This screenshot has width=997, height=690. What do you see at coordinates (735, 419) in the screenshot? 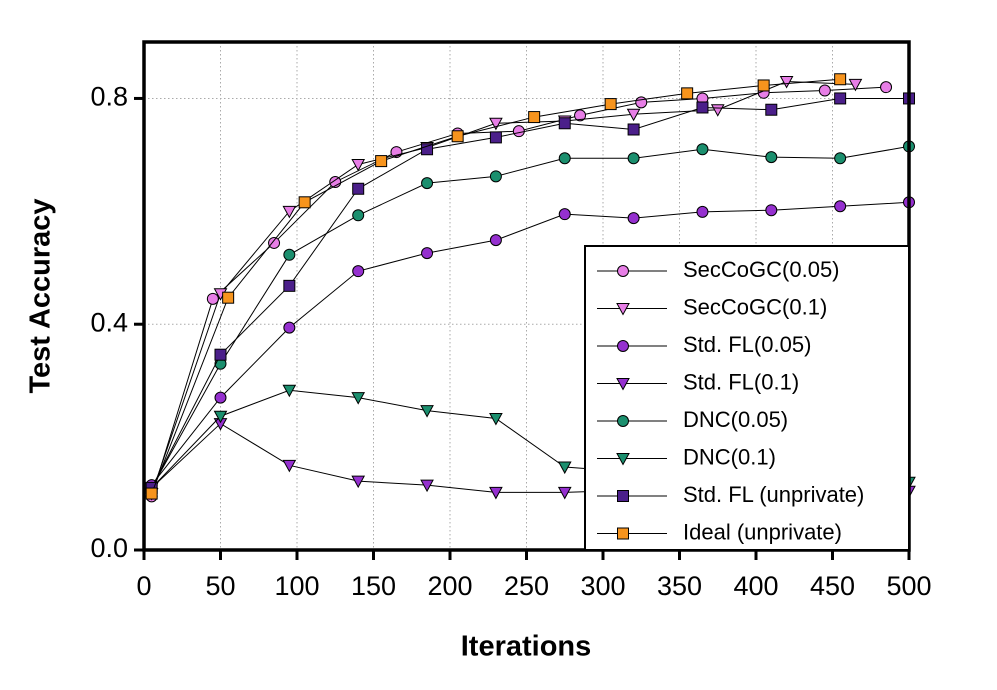
I see `legend-label: DNC(0.05)` at bounding box center [735, 419].